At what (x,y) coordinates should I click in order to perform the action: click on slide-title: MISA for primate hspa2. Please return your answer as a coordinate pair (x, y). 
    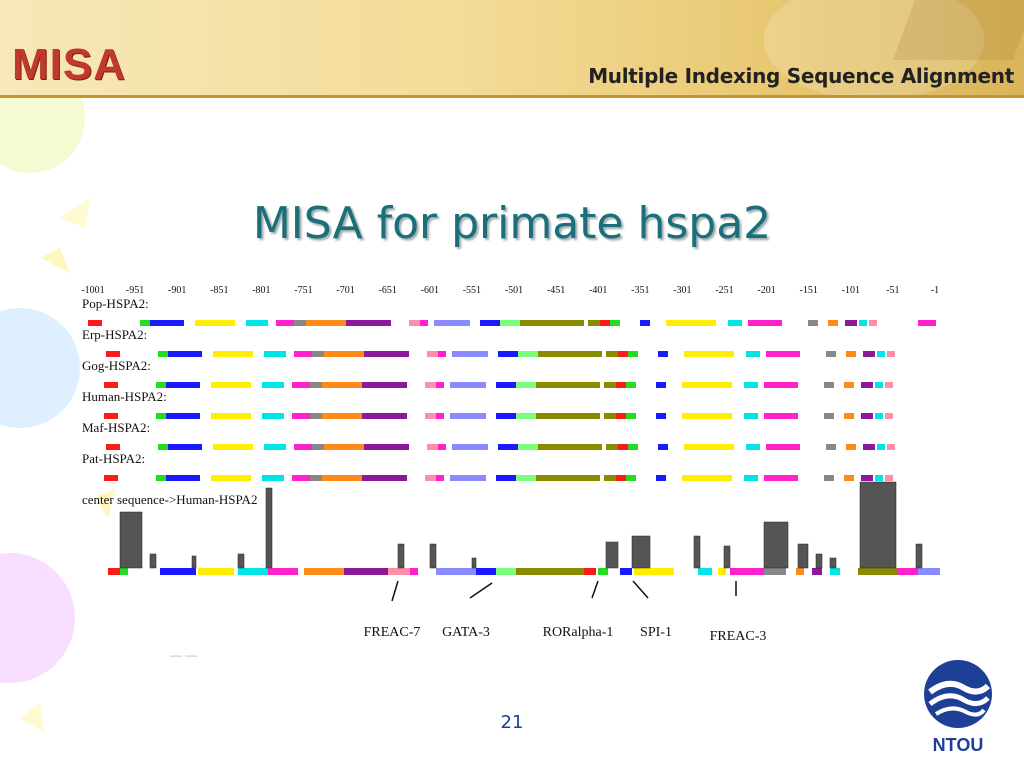
    Looking at the image, I should click on (512, 223).